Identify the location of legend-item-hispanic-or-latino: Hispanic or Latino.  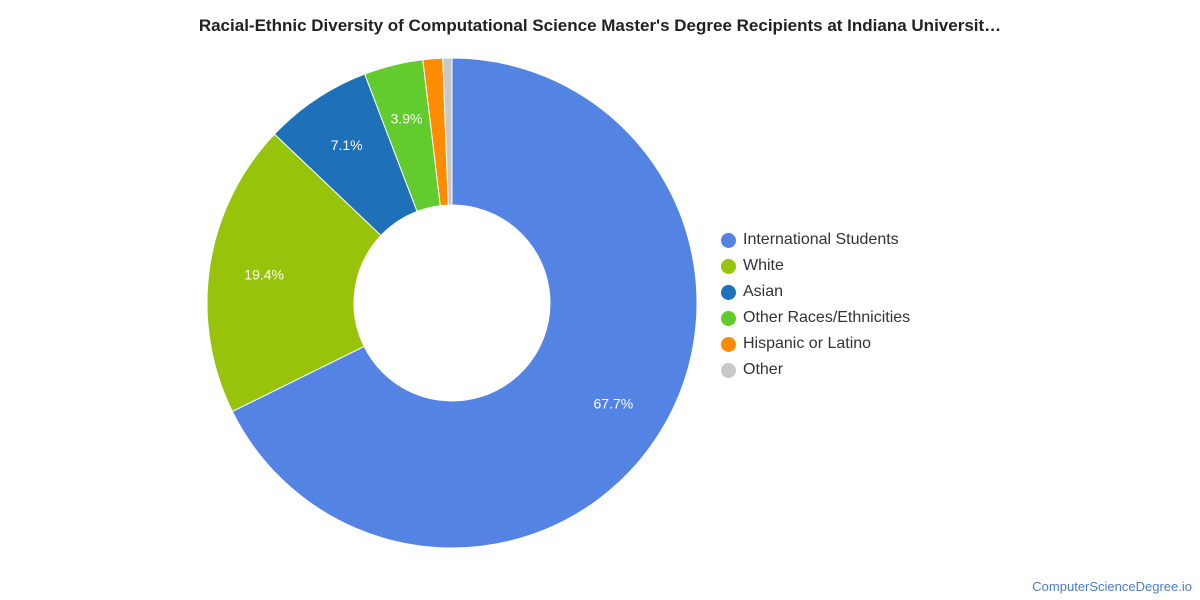
(815, 344).